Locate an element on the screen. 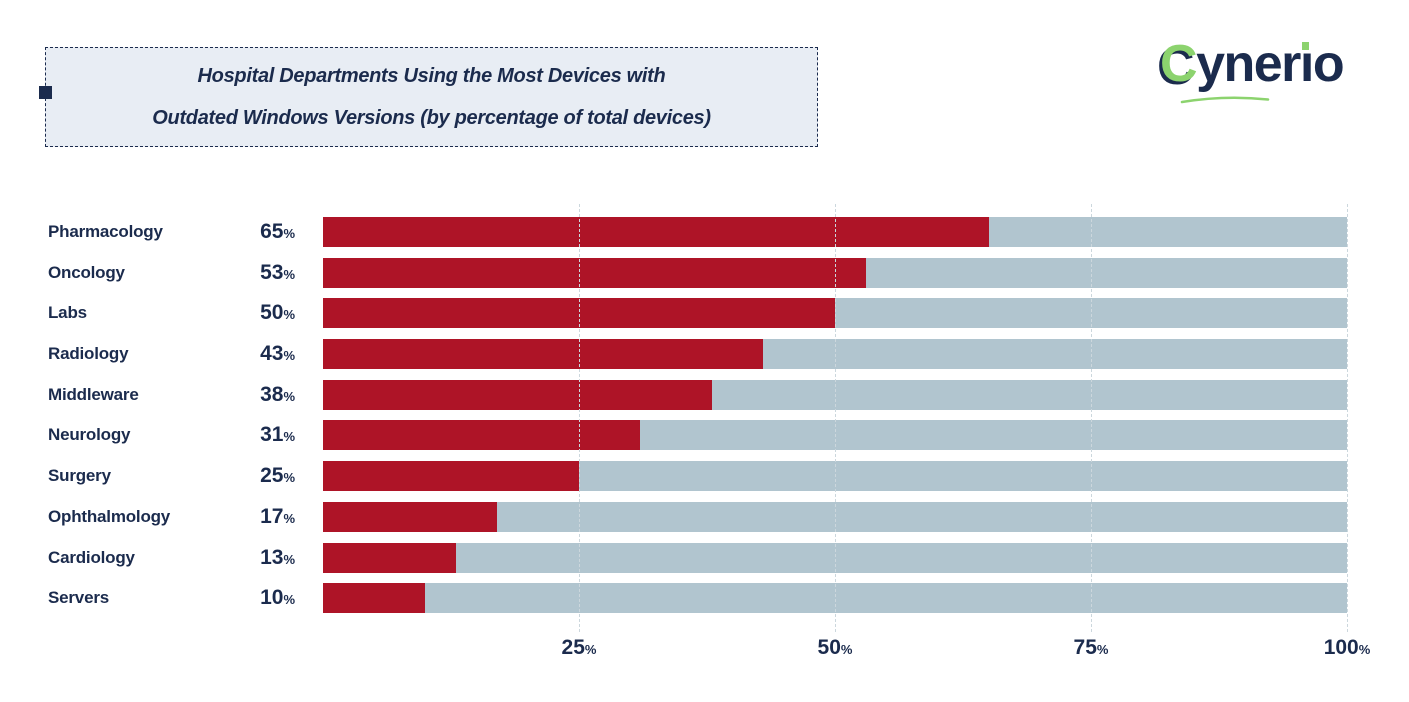 Image resolution: width=1409 pixels, height=702 pixels. value-label: 13% is located at coordinates (277, 557).